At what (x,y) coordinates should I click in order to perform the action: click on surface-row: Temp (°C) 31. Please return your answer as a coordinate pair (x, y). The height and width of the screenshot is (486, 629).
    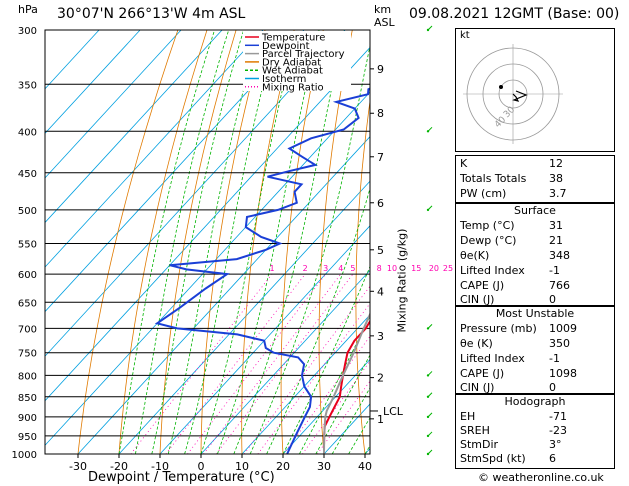
    Looking at the image, I should click on (511, 225).